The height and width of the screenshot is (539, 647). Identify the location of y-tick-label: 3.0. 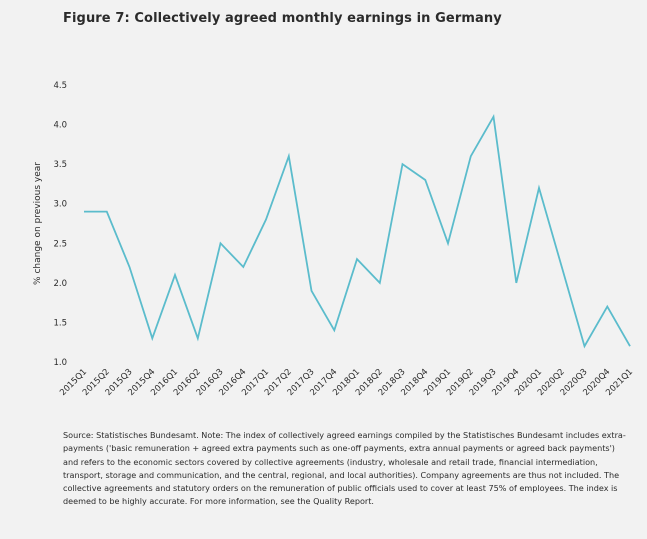
(60, 205).